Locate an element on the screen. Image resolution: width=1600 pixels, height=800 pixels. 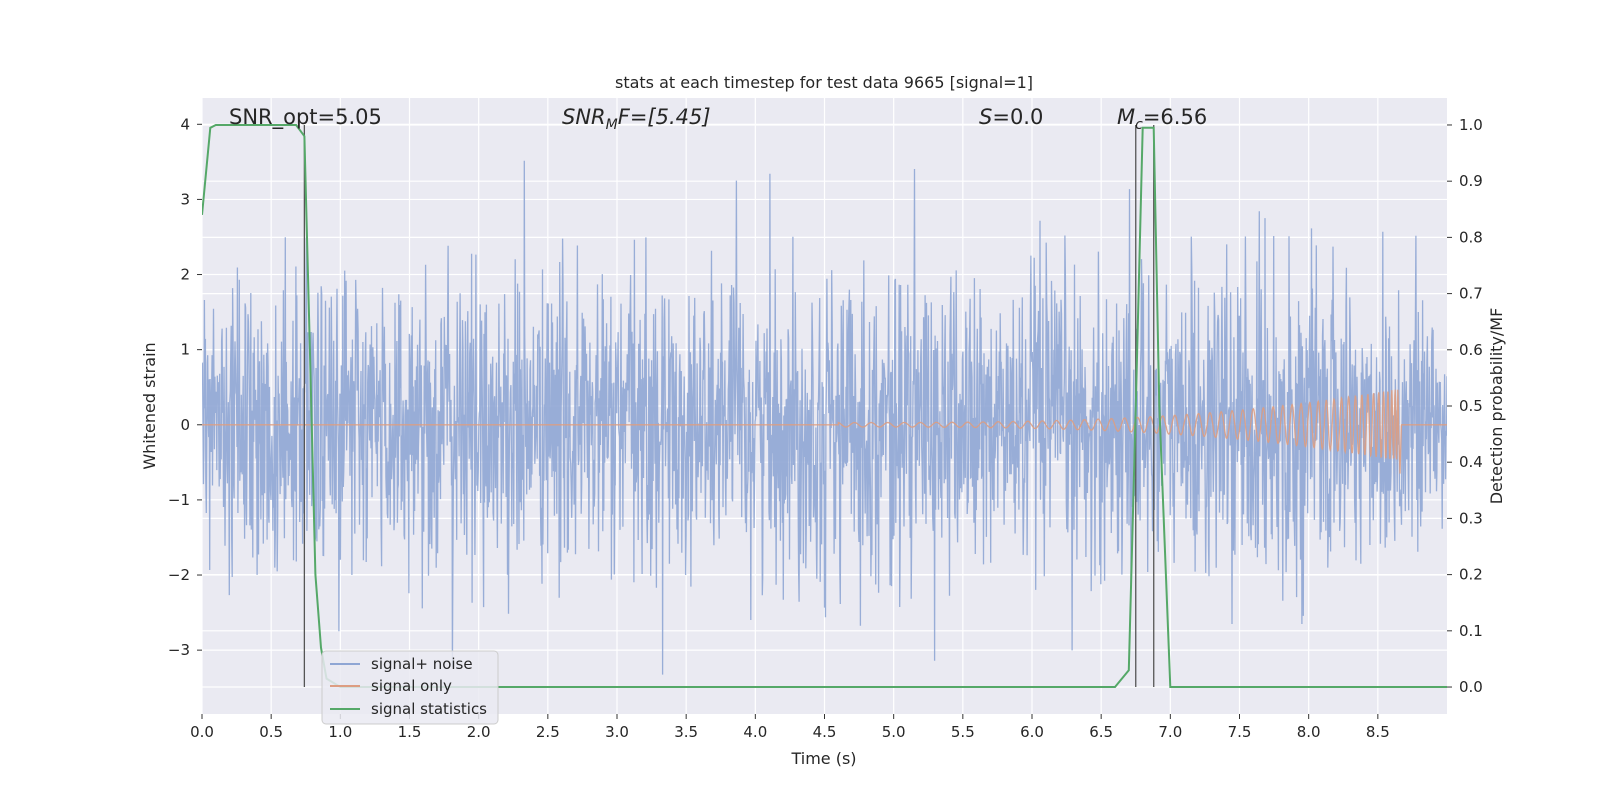
y-right-tick-label: 0.3 is located at coordinates (1471, 518).